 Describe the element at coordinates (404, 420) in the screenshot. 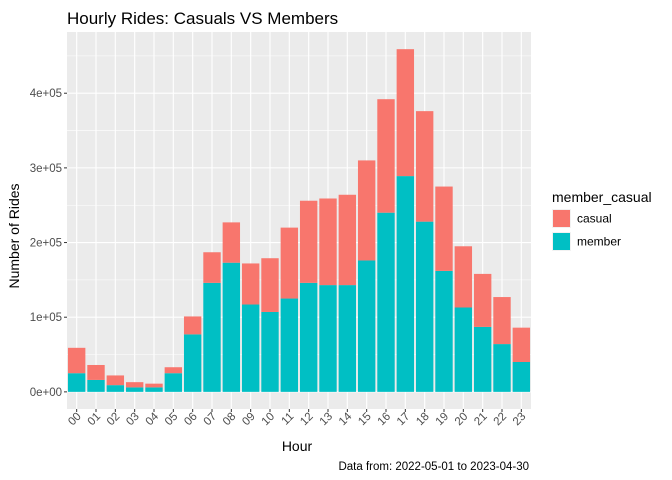

I see `x-tick-label: 17` at that location.